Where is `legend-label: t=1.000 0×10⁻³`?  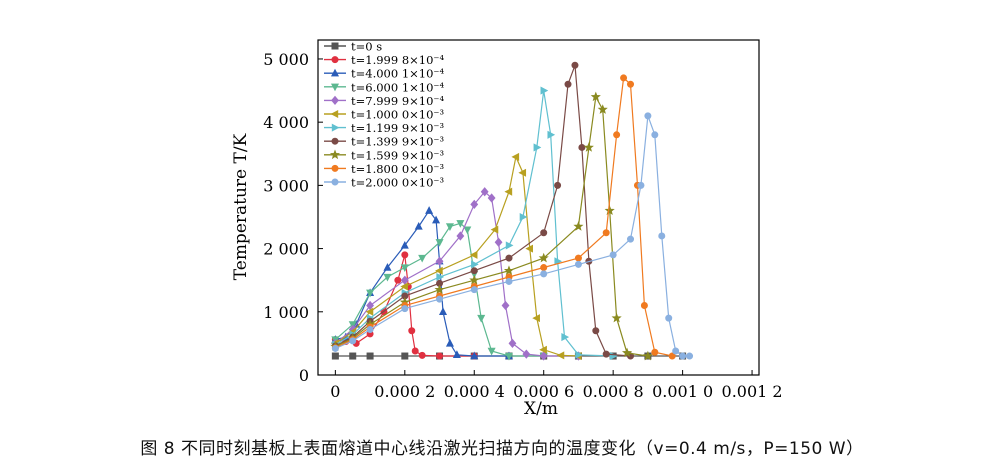
legend-label: t=1.000 0×10⁻³ is located at coordinates (397, 115).